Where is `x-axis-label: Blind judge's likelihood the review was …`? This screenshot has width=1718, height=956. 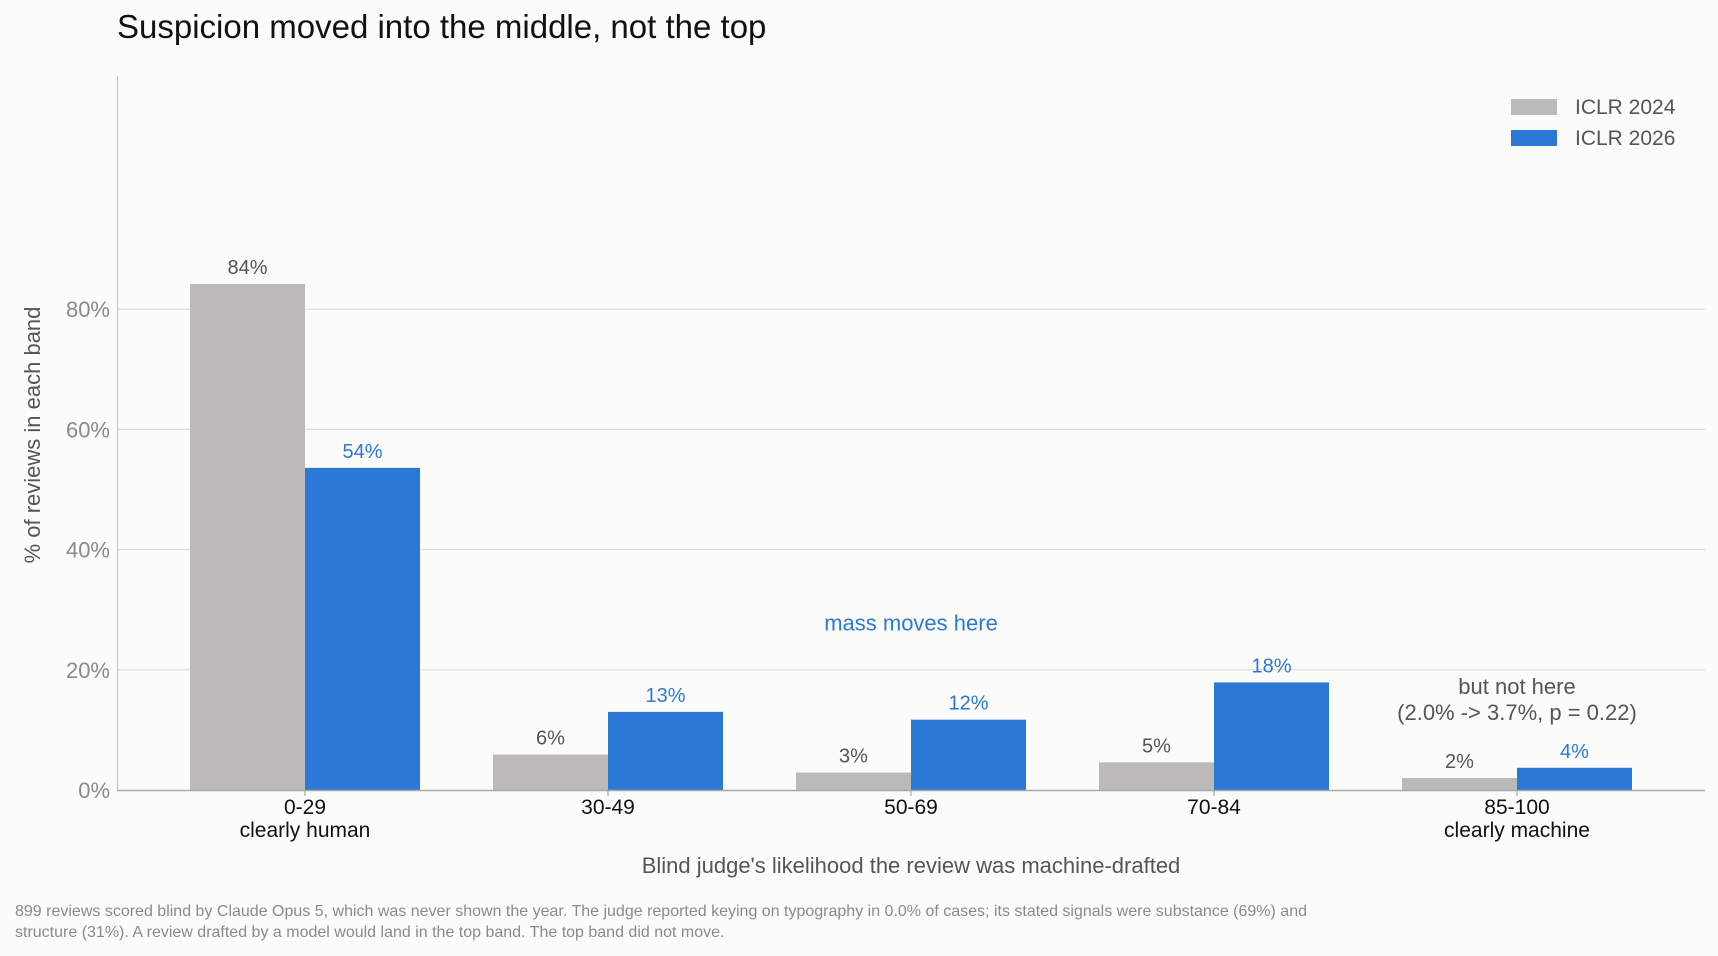
x-axis-label: Blind judge's likelihood the review was … is located at coordinates (911, 865).